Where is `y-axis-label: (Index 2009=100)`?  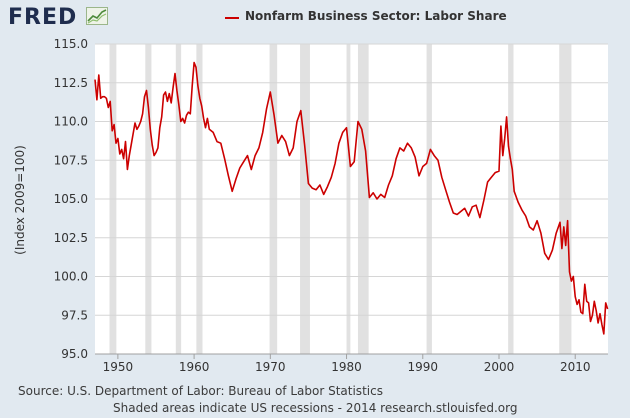 y-axis-label: (Index 2009=100) is located at coordinates (20, 200).